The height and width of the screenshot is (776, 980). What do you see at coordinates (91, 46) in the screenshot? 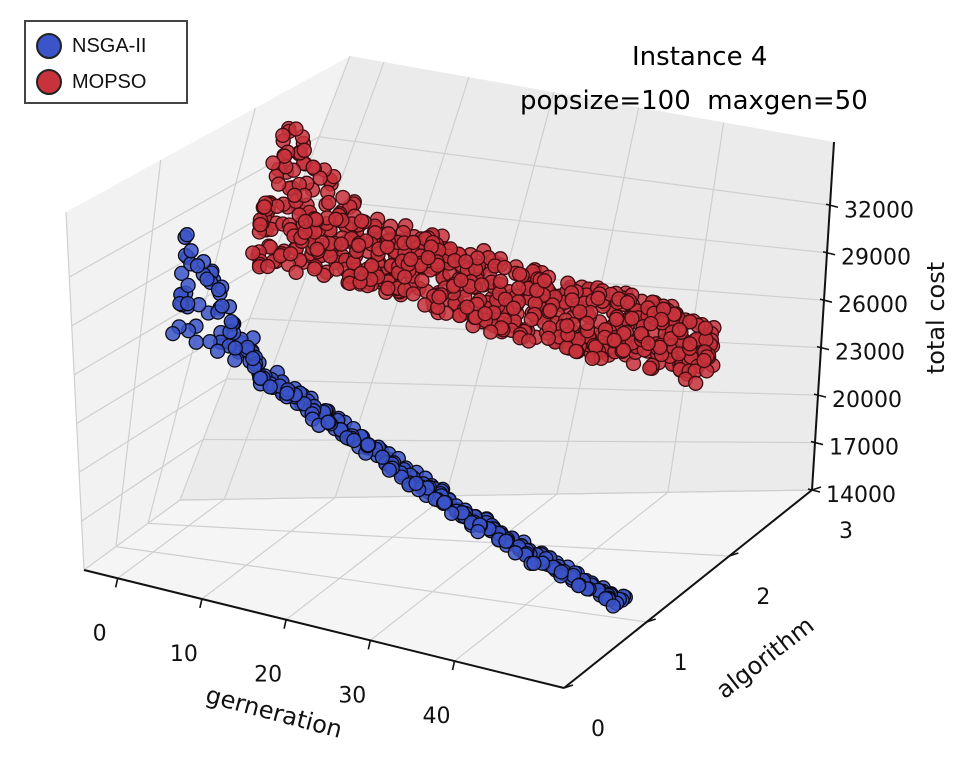
I see `legend-item-nsga-ii: NSGA-II` at bounding box center [91, 46].